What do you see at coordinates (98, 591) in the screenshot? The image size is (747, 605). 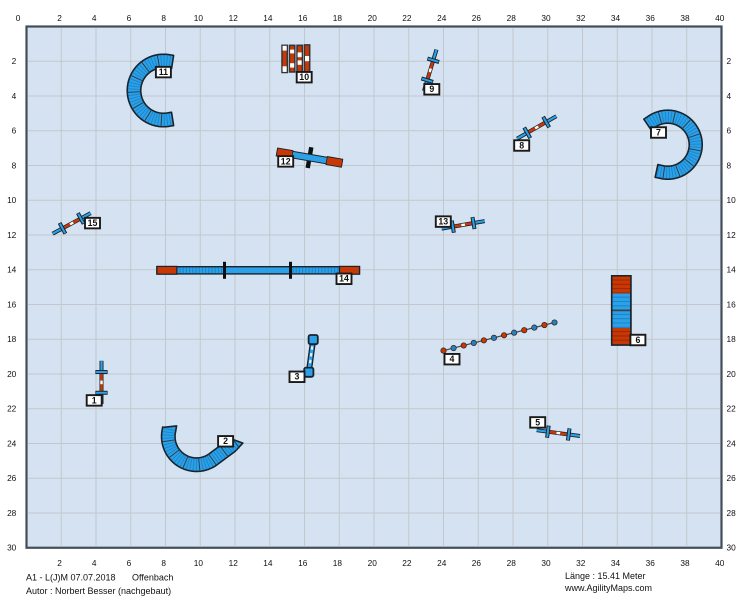 I see `svg-text:Autor : Norbert Besser (nachge: Autor : Norbert Besser (nachgebaut)` at bounding box center [98, 591].